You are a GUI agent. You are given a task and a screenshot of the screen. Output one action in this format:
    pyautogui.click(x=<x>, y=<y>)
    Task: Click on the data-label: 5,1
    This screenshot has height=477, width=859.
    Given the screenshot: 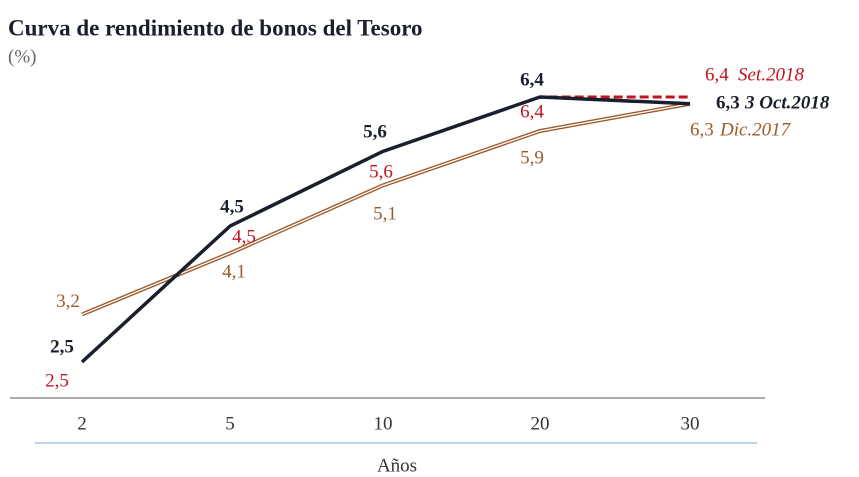 What is the action you would take?
    pyautogui.click(x=385, y=214)
    